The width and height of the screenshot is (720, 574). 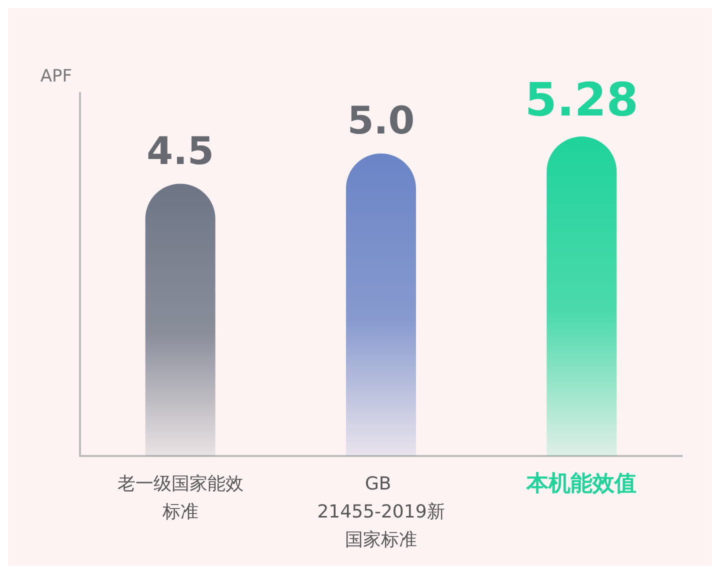 I want to click on data-label: 5.28, so click(x=581, y=99).